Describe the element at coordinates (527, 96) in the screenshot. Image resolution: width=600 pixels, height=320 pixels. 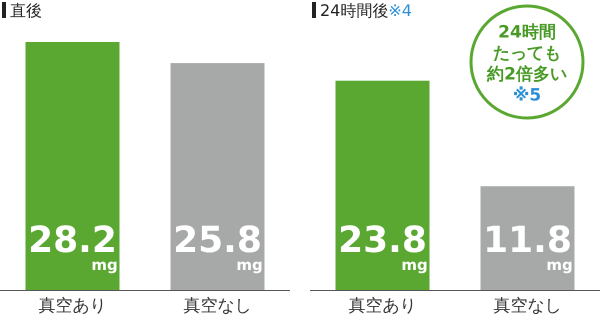
I see `annotation: ※5` at that location.